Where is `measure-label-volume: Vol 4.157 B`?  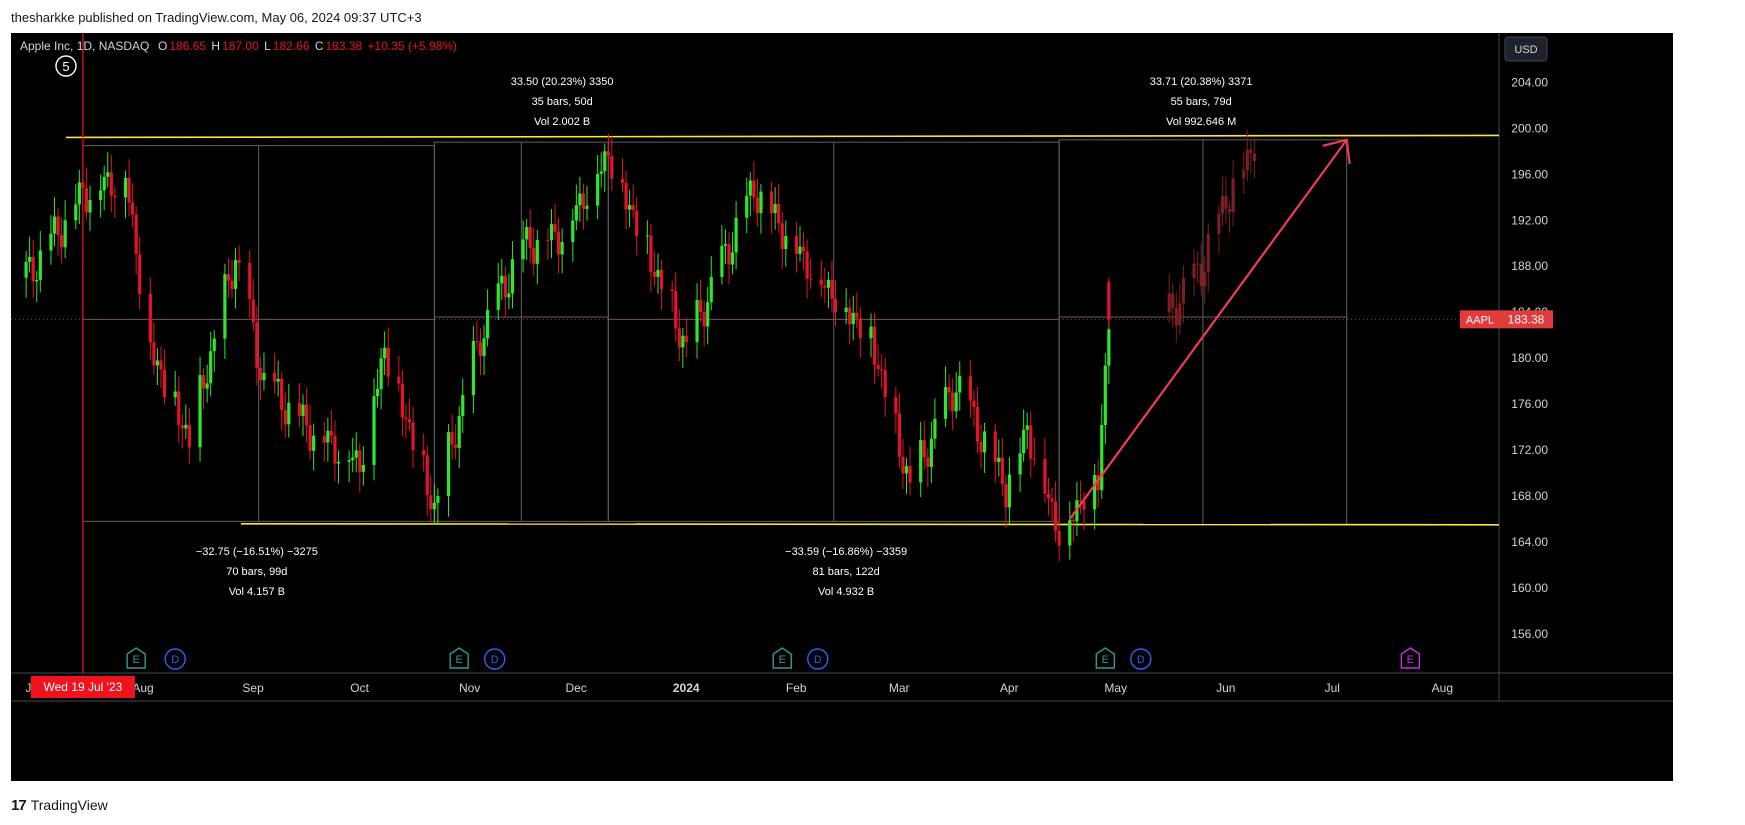
measure-label-volume: Vol 4.157 B is located at coordinates (257, 592).